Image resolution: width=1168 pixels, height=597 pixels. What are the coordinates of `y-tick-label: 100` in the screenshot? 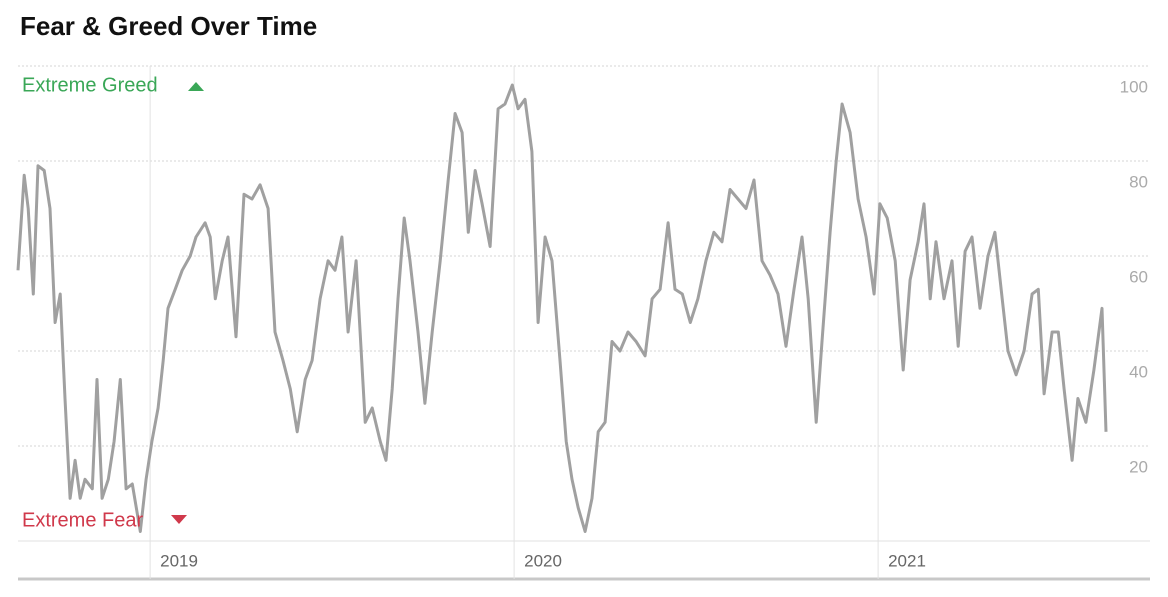 It's located at (1134, 86).